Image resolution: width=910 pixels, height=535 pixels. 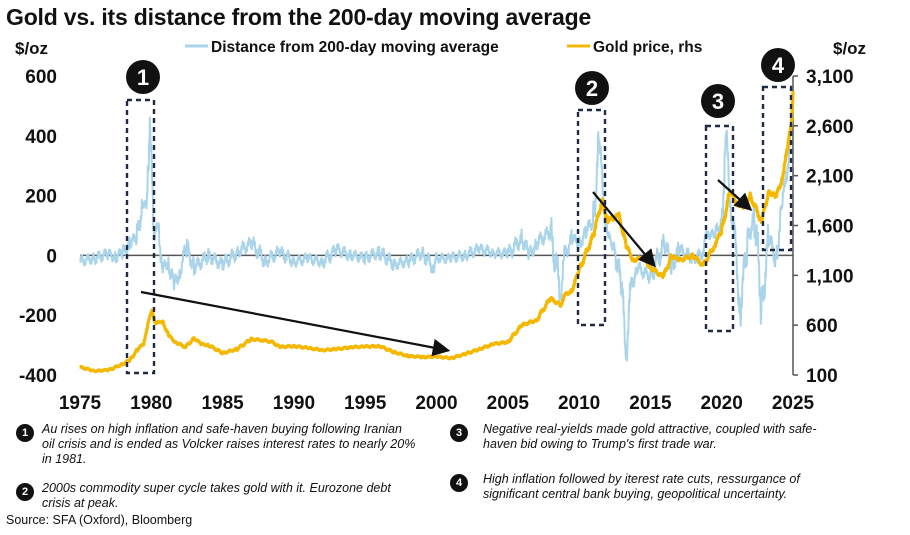 What do you see at coordinates (579, 403) in the screenshot?
I see `x-tick-label-7: 2010` at bounding box center [579, 403].